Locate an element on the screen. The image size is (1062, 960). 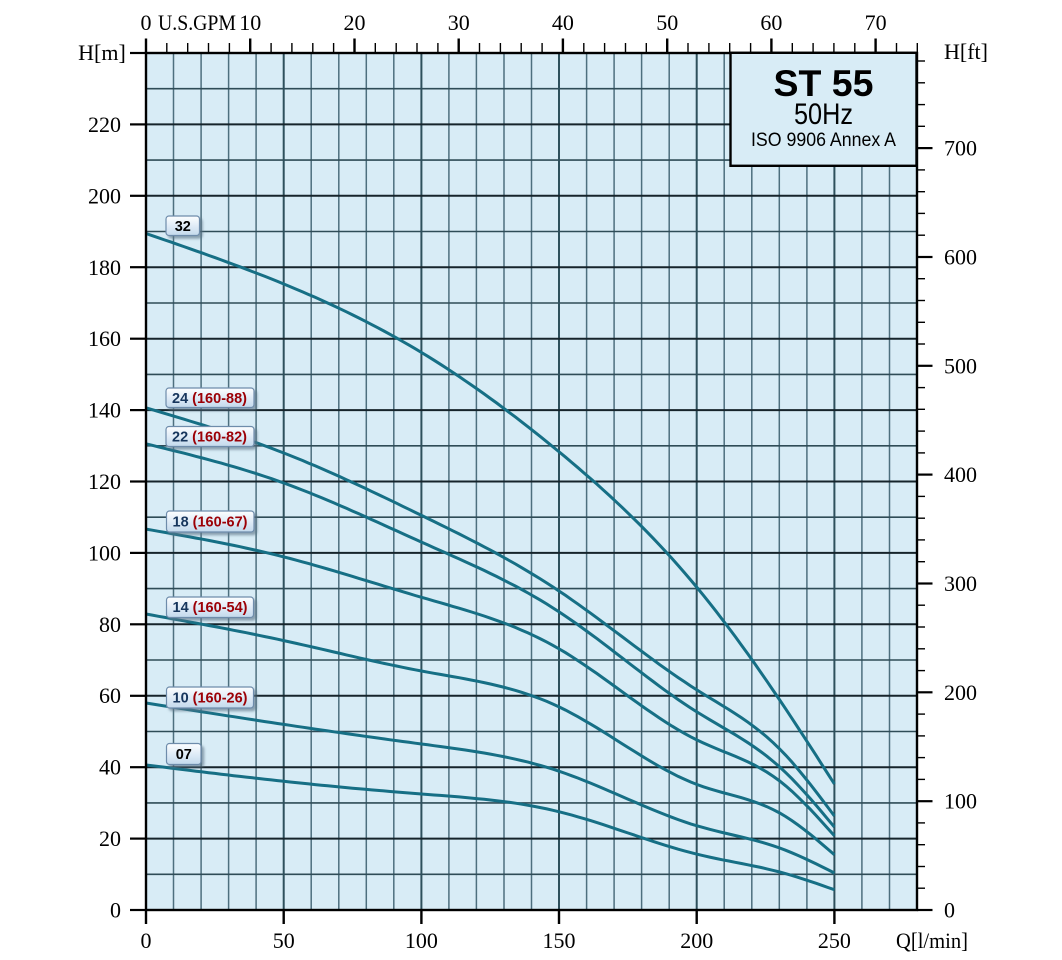
svg-text: 180 is located at coordinates (104, 267).